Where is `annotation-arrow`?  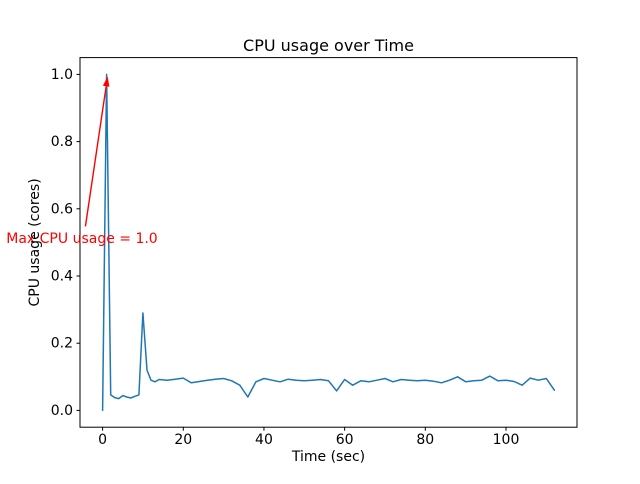
annotation-arrow is located at coordinates (97, 151).